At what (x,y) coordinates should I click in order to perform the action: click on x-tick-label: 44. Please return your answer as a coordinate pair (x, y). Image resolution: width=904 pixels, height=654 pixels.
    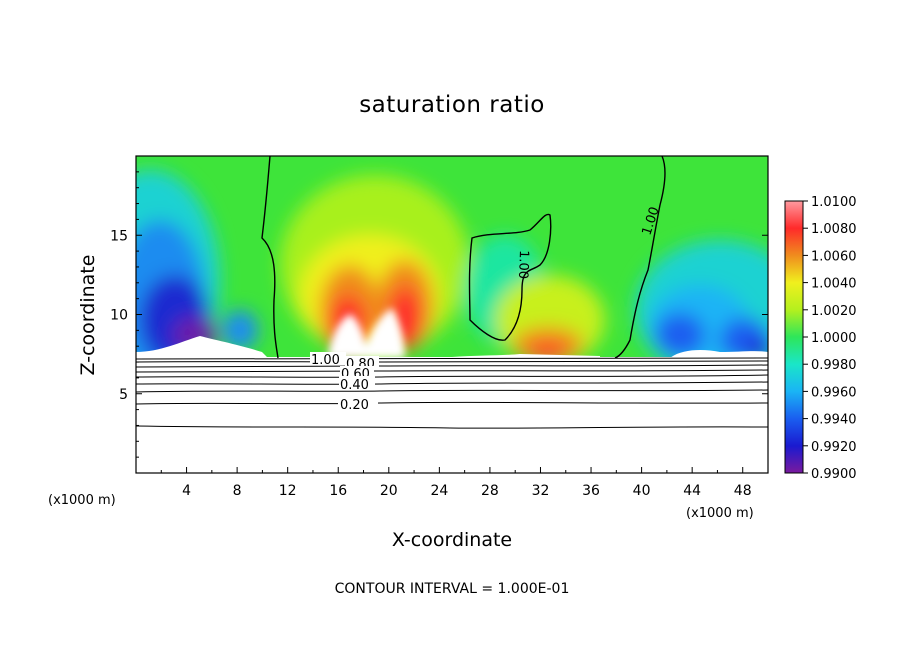
    Looking at the image, I should click on (692, 491).